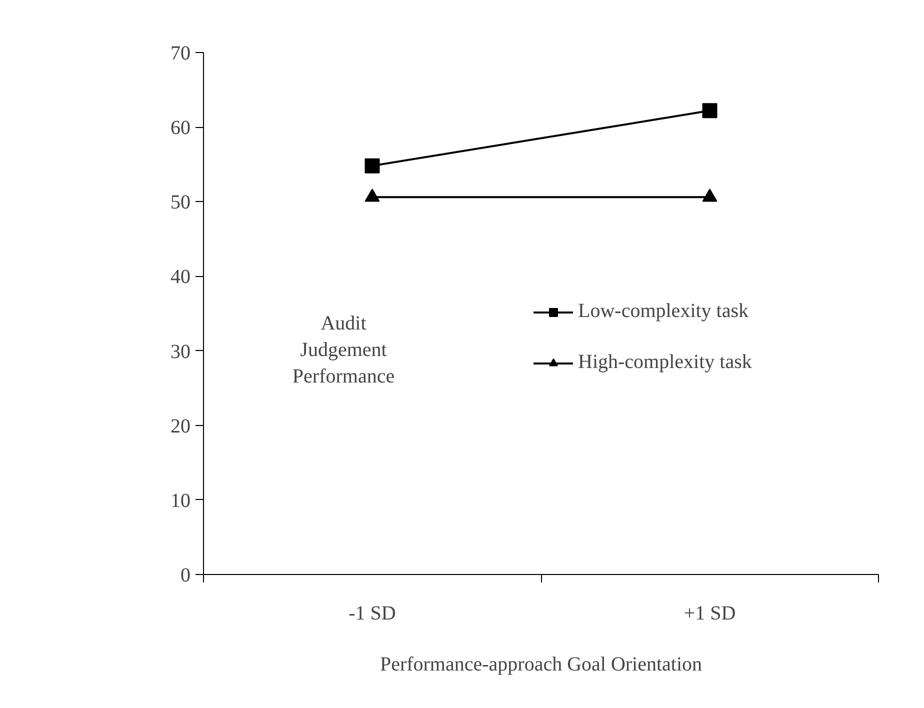  What do you see at coordinates (180, 277) in the screenshot?
I see `y-tick-label: 40` at bounding box center [180, 277].